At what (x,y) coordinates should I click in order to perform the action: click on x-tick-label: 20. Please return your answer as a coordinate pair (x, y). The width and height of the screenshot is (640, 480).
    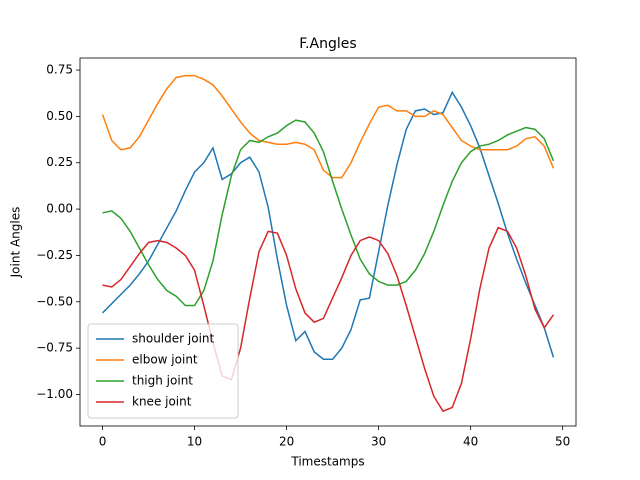
    Looking at the image, I should click on (286, 442).